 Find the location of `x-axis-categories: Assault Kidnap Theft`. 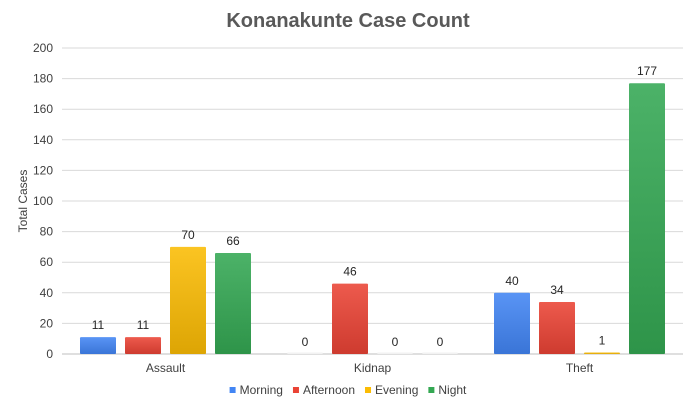

x-axis-categories: Assault Kidnap Theft is located at coordinates (370, 368).